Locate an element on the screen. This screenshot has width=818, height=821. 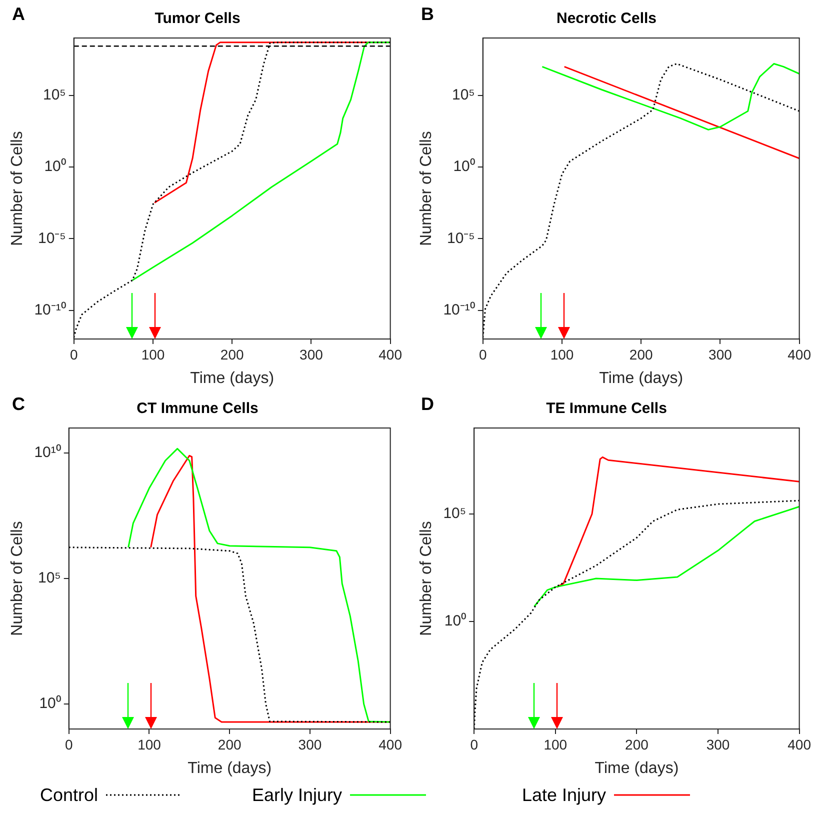
chart-title: Necrotic Cells is located at coordinates (606, 19).